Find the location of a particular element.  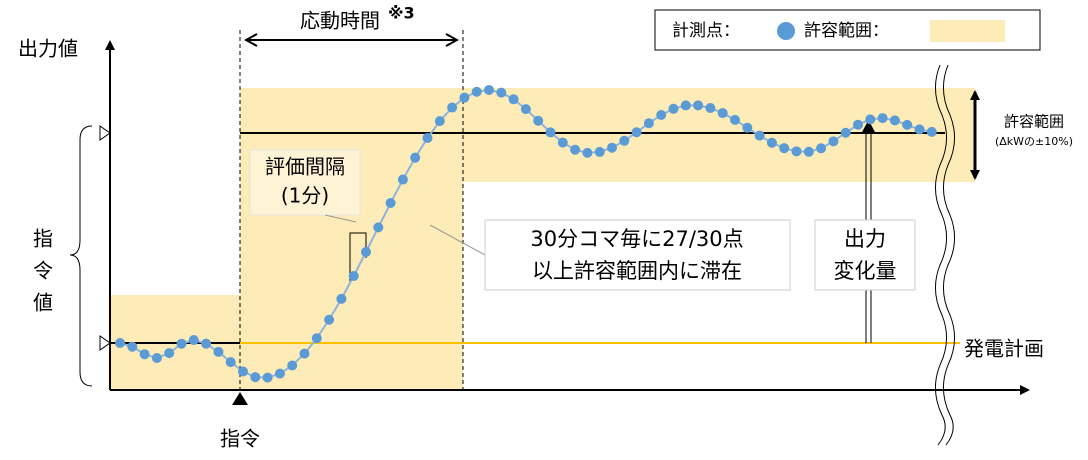

interval-box is located at coordinates (305, 182).